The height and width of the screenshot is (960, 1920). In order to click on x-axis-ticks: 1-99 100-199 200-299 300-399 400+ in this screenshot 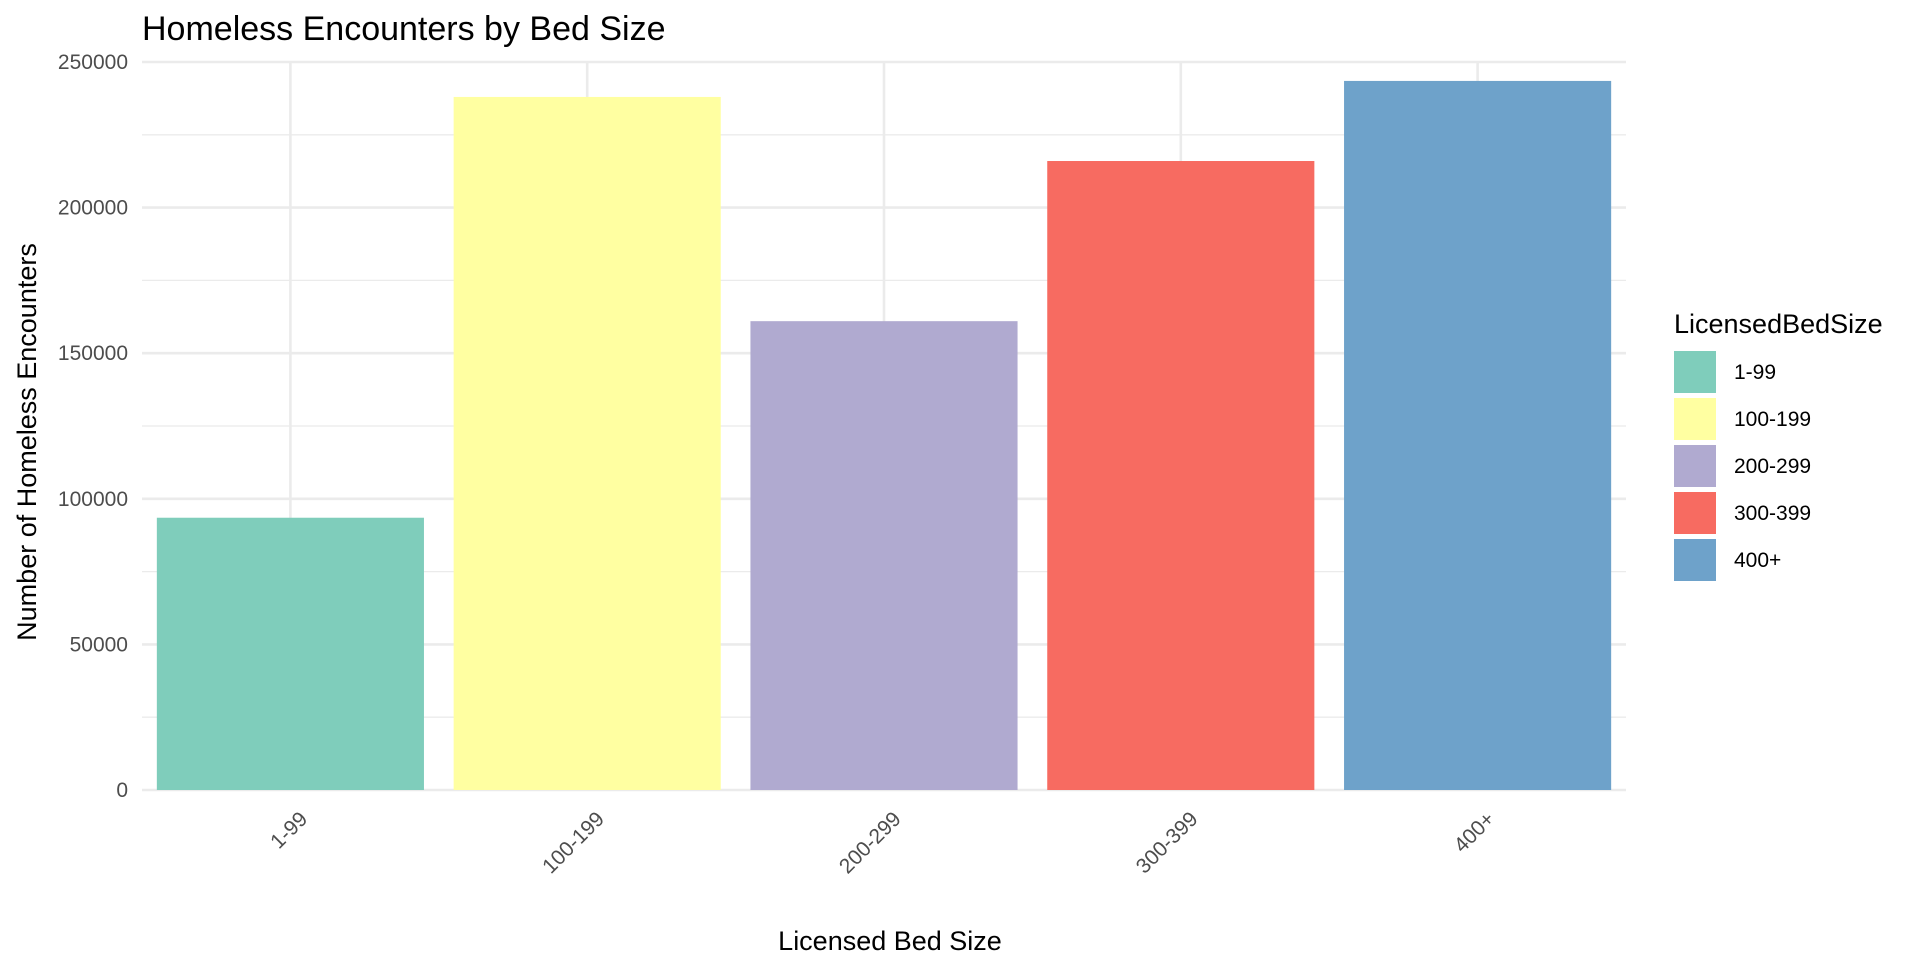, I will do `click(882, 842)`.